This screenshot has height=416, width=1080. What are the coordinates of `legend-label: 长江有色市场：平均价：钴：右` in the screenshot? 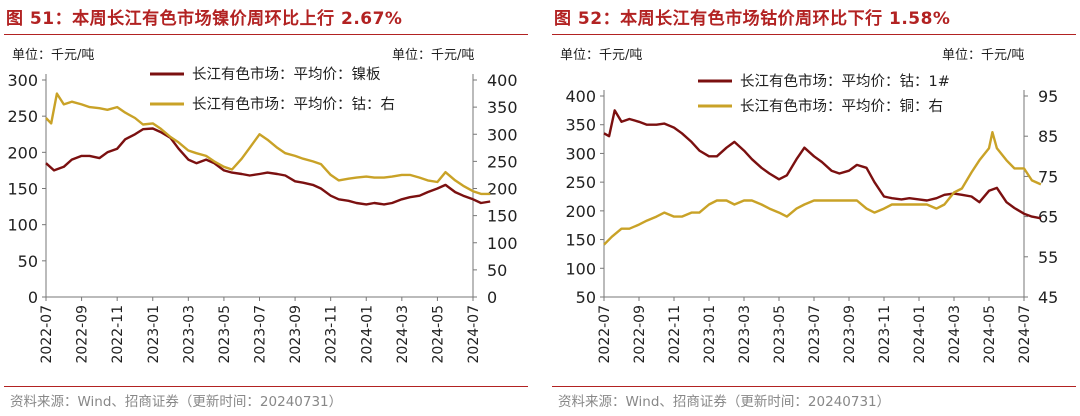 It's located at (293, 104).